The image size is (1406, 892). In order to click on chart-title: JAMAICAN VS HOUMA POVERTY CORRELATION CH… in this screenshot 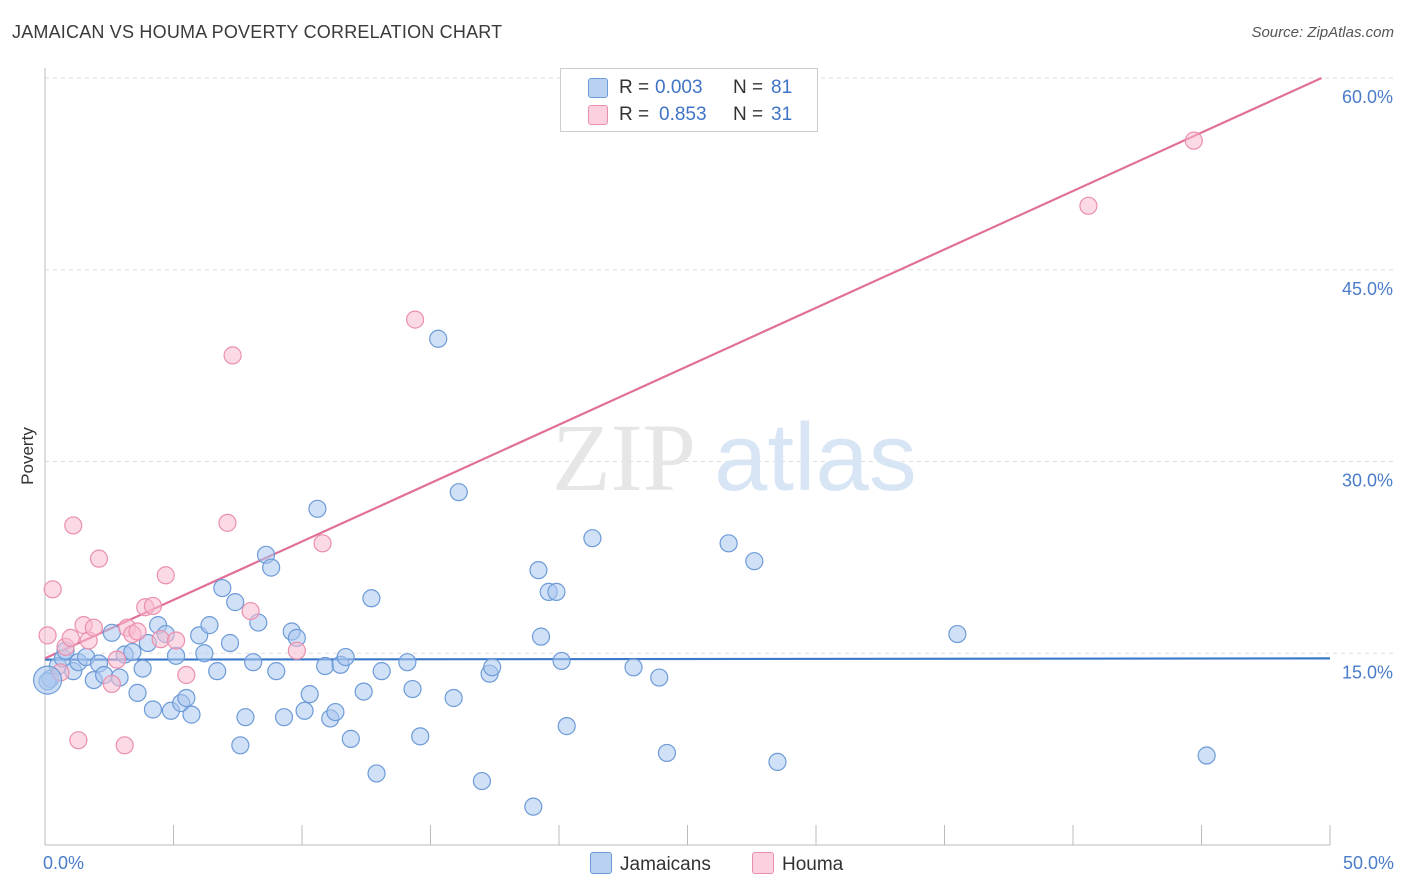, I will do `click(257, 32)`.